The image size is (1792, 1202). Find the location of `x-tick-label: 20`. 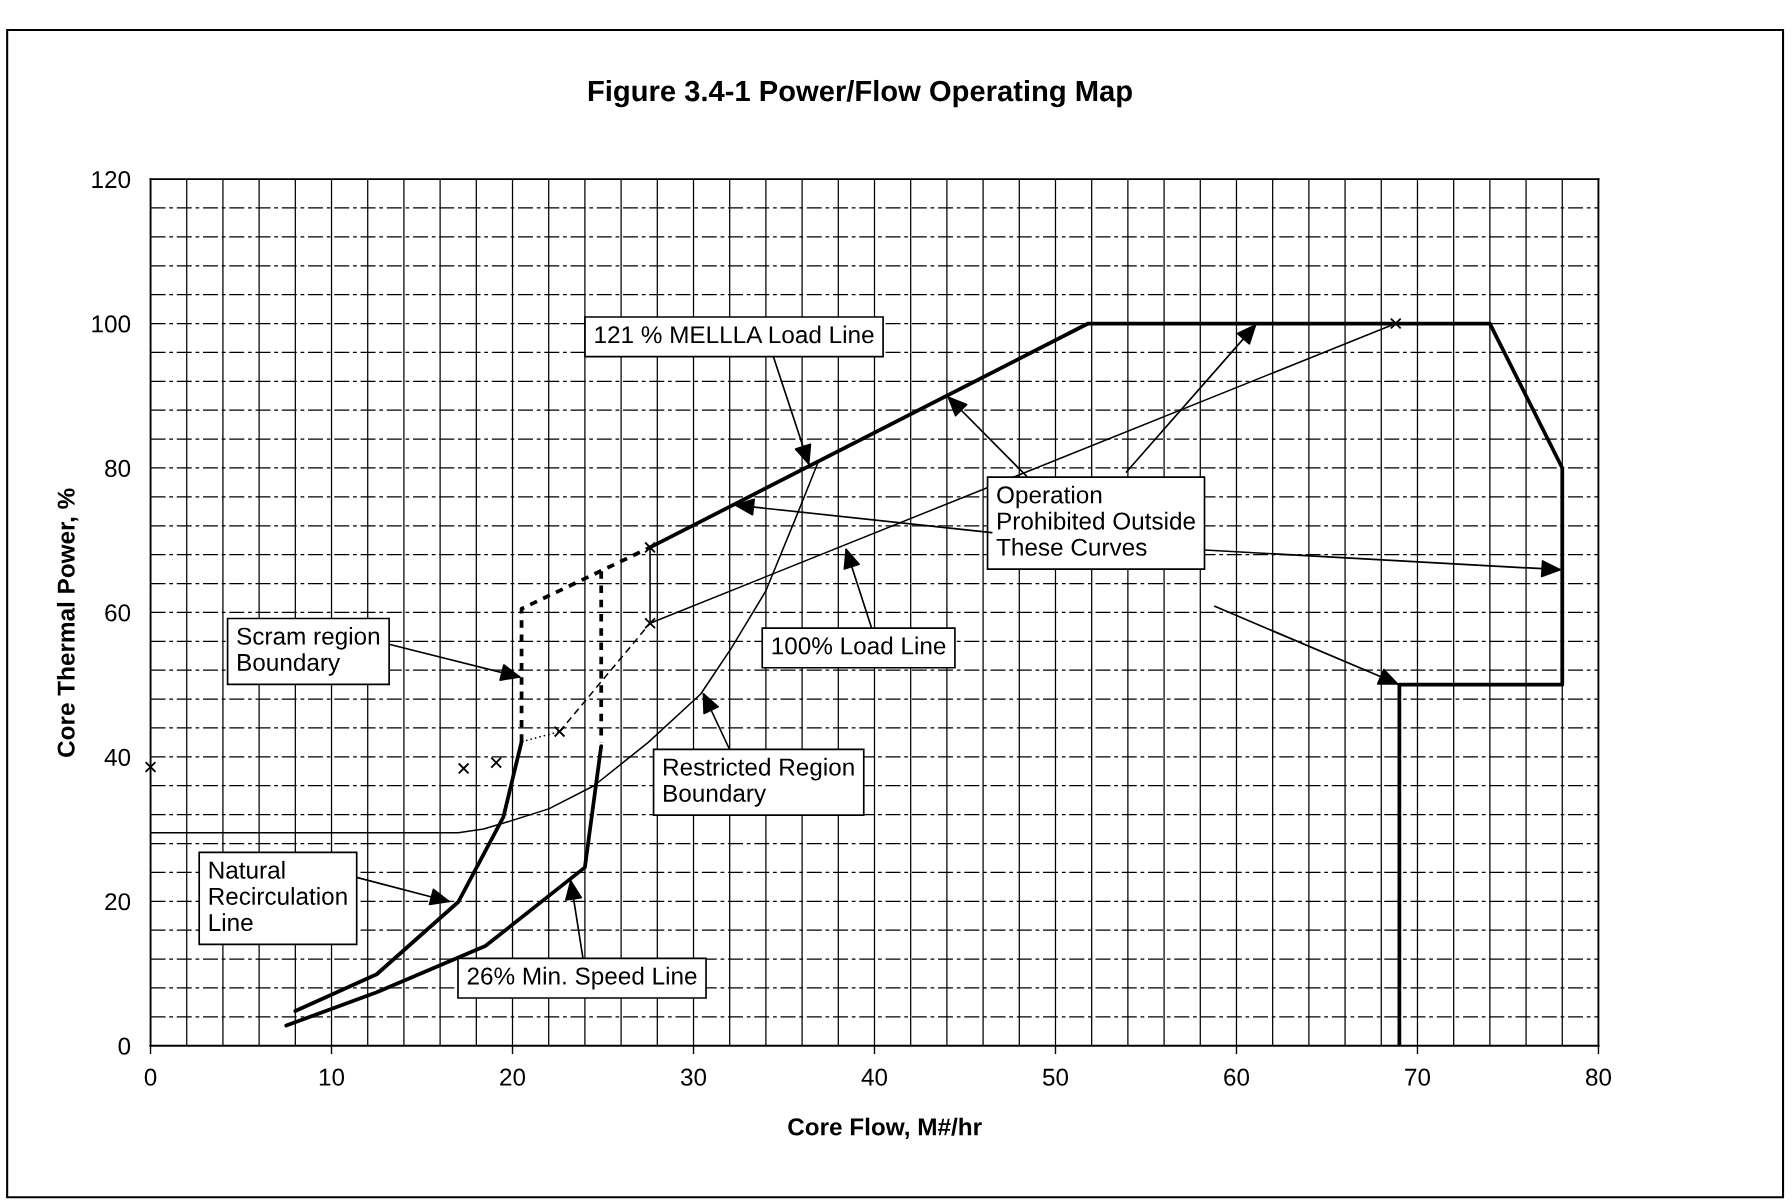

x-tick-label: 20 is located at coordinates (513, 1077).